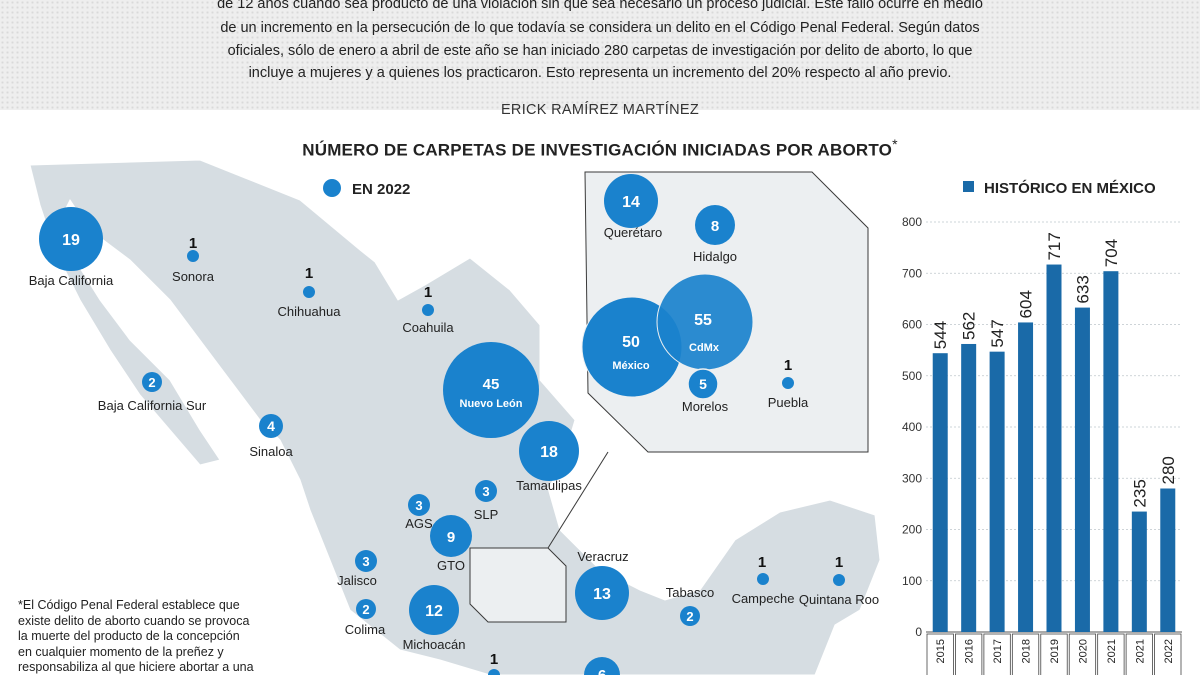 The width and height of the screenshot is (1200, 676). I want to click on label: Jalisco, so click(357, 580).